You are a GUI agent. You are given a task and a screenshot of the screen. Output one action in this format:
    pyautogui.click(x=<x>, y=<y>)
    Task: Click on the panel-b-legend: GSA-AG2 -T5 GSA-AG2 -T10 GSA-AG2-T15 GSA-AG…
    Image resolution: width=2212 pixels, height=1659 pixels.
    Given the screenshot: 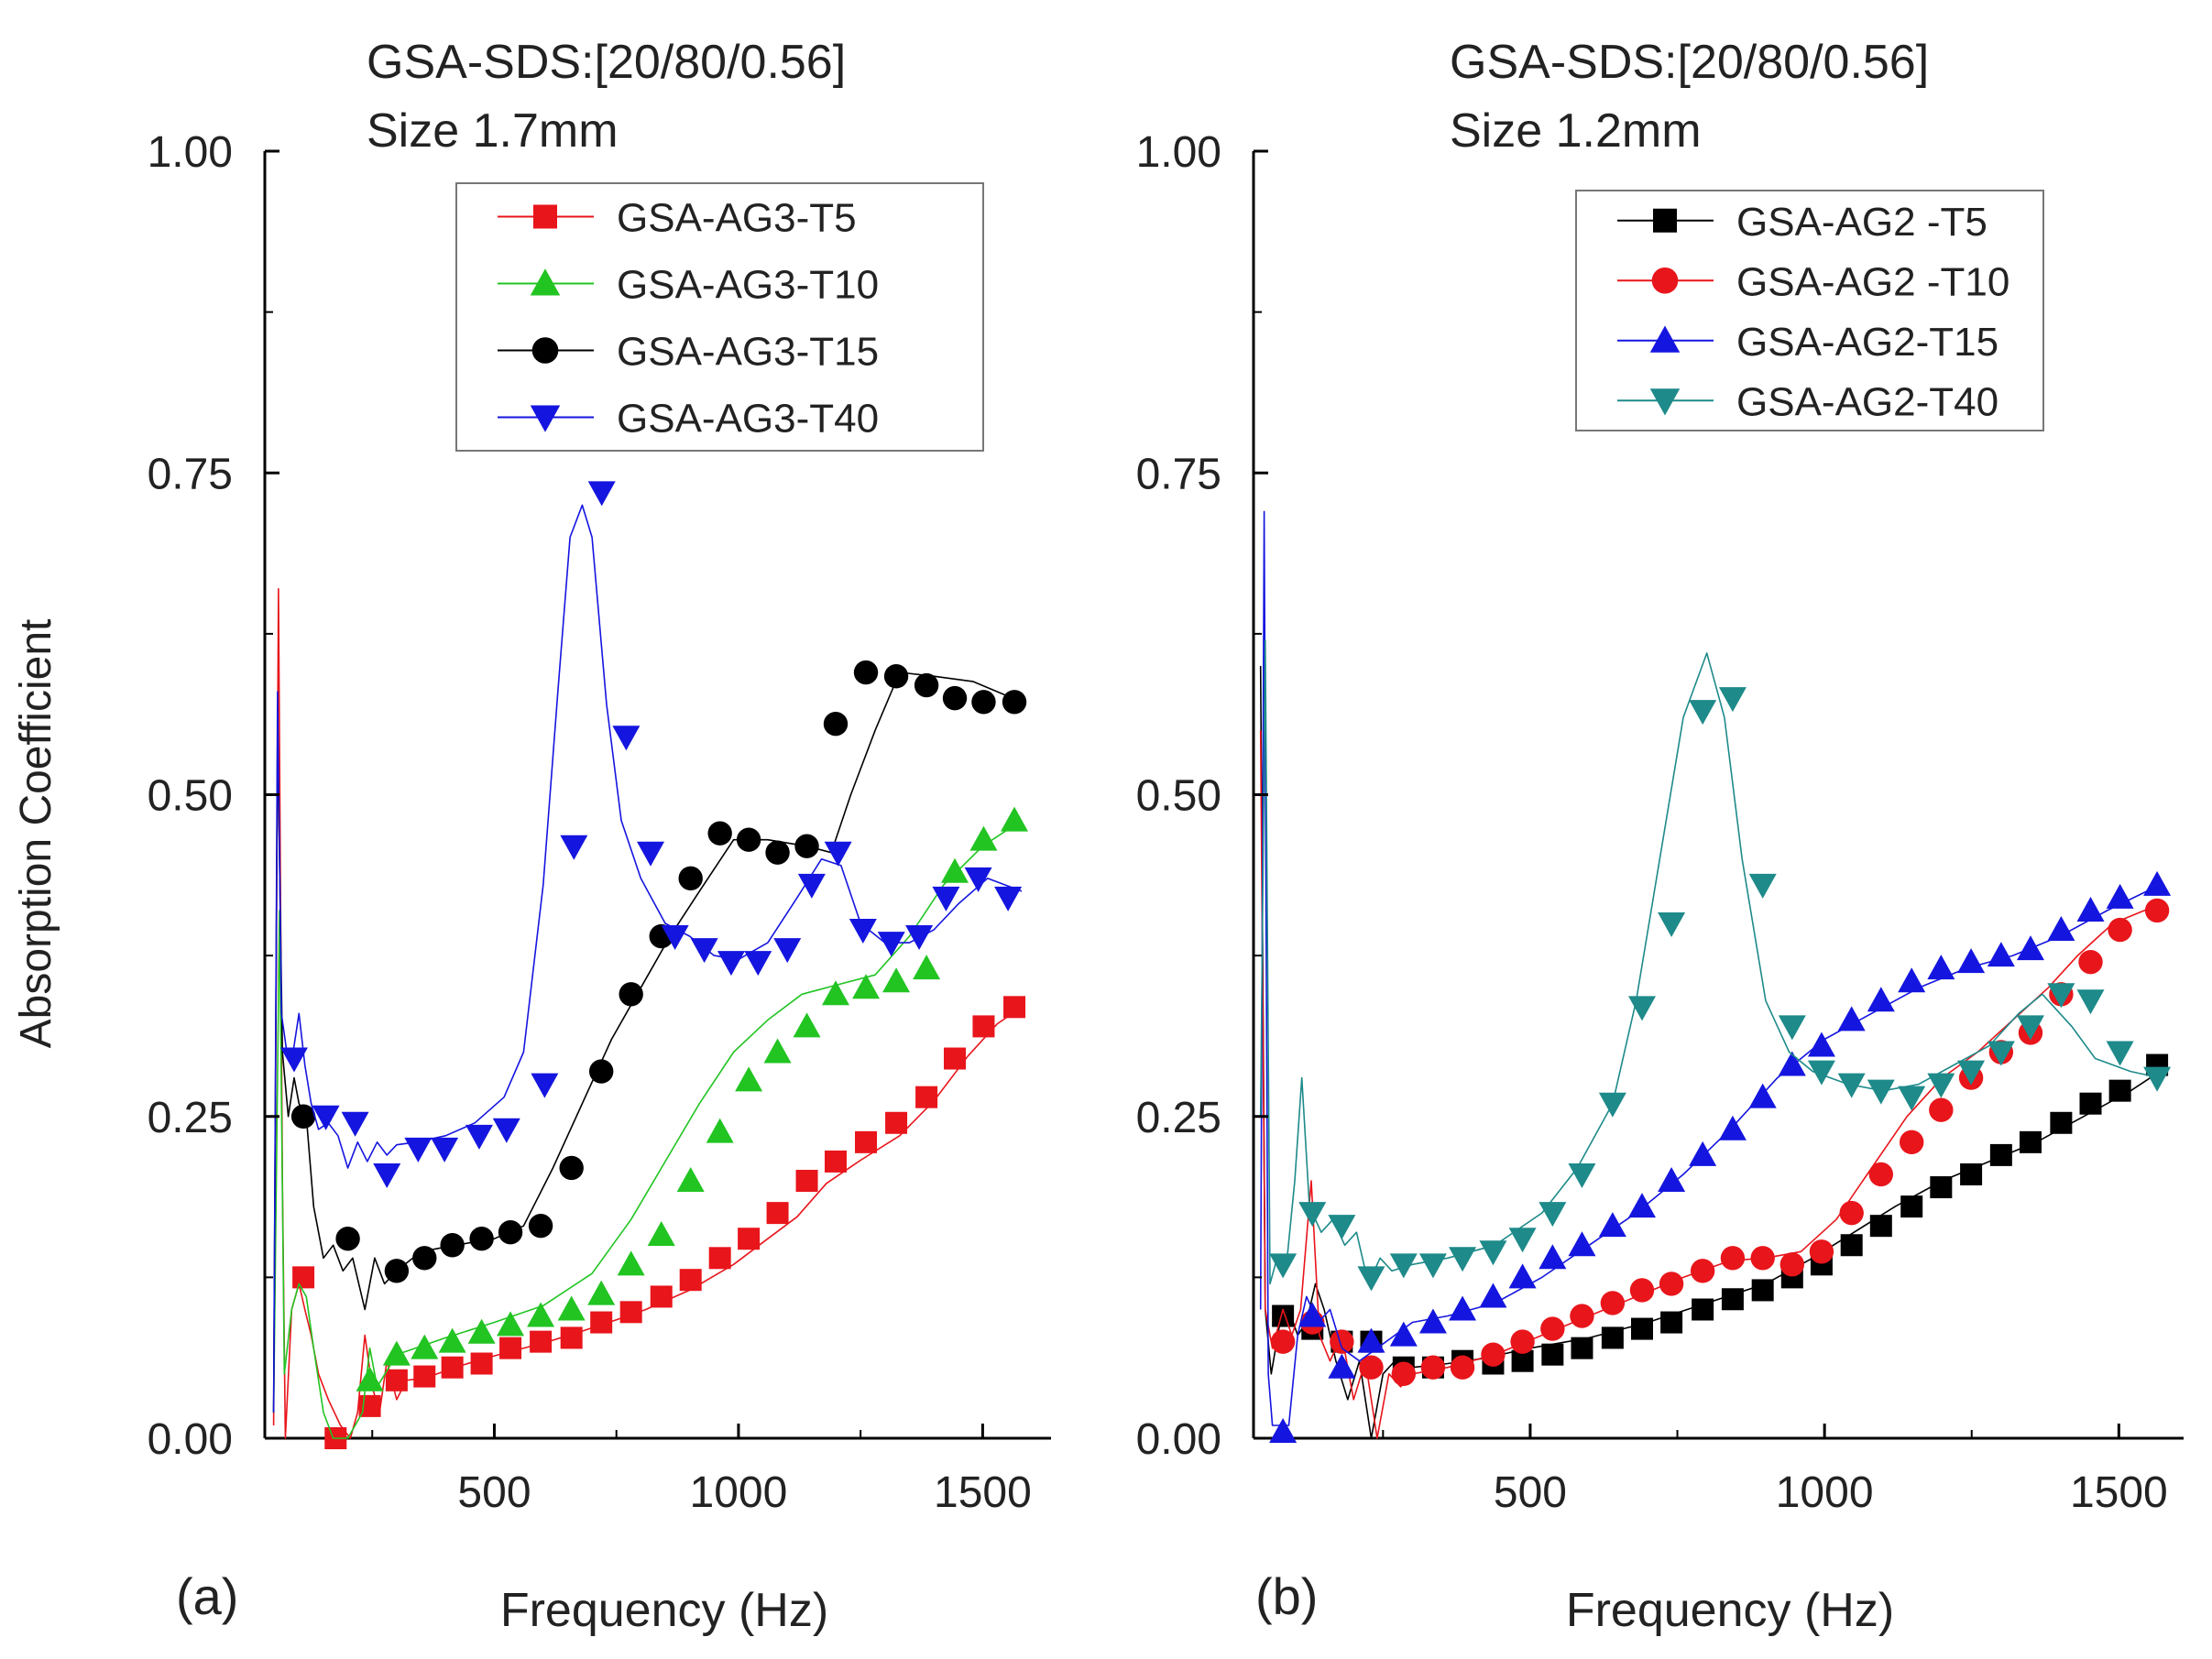 What is the action you would take?
    pyautogui.click(x=1809, y=310)
    